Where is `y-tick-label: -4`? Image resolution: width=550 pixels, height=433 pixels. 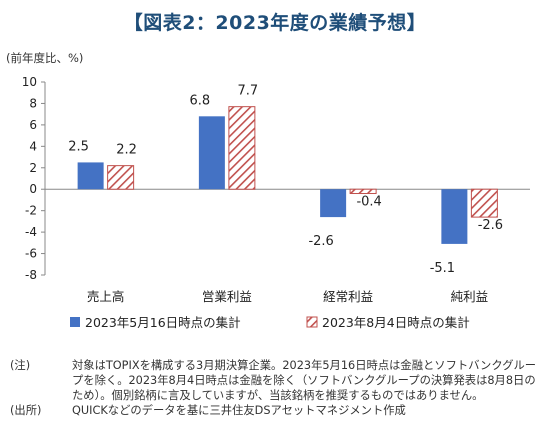
y-tick-label: -4 is located at coordinates (31, 232).